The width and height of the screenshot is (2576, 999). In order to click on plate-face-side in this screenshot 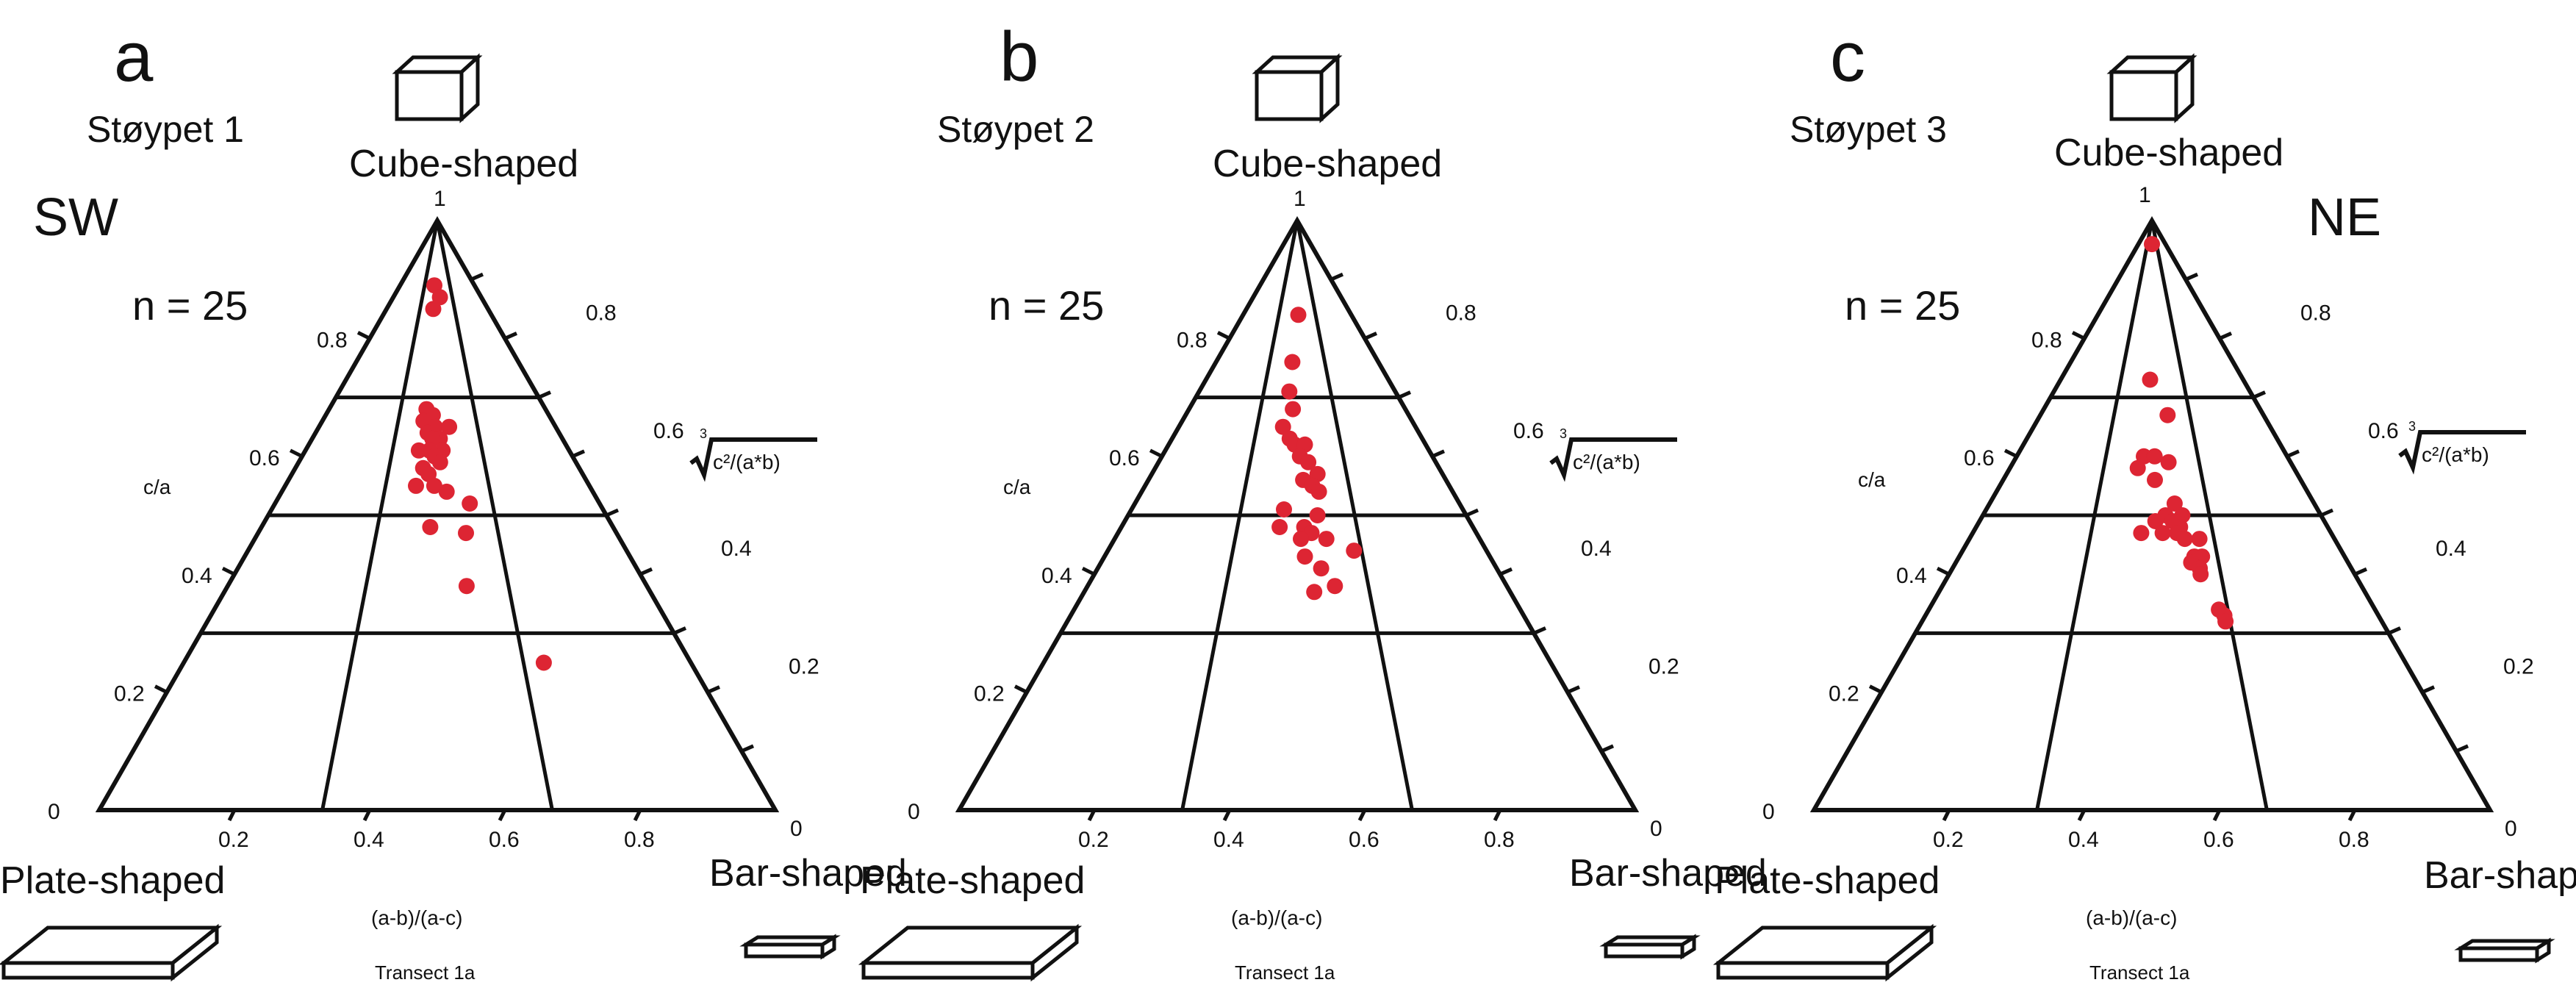, I will do `click(1909, 952)`.